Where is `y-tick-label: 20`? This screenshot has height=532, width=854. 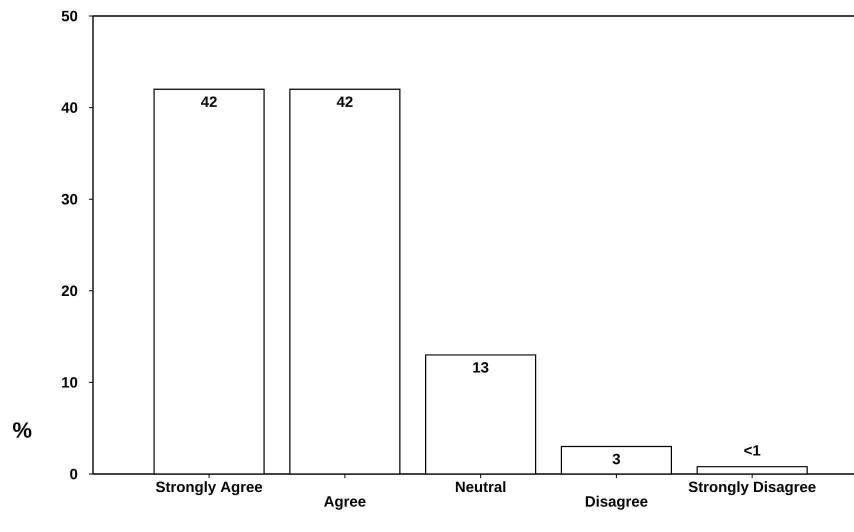
y-tick-label: 20 is located at coordinates (70, 291).